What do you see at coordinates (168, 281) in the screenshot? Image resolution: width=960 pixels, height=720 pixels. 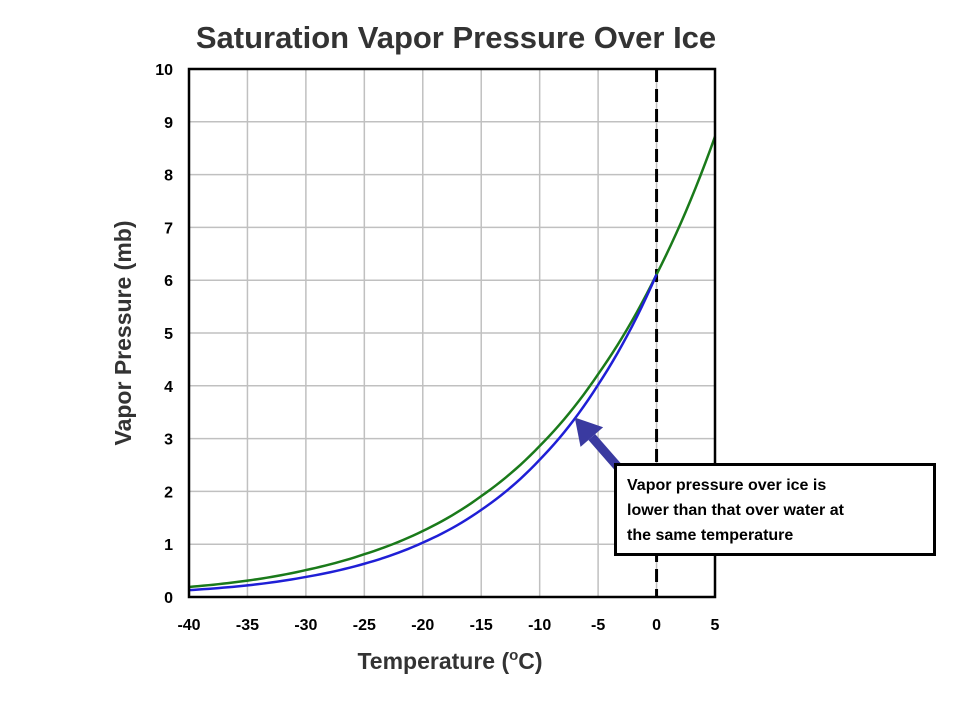 I see `y-tick-label: 6` at bounding box center [168, 281].